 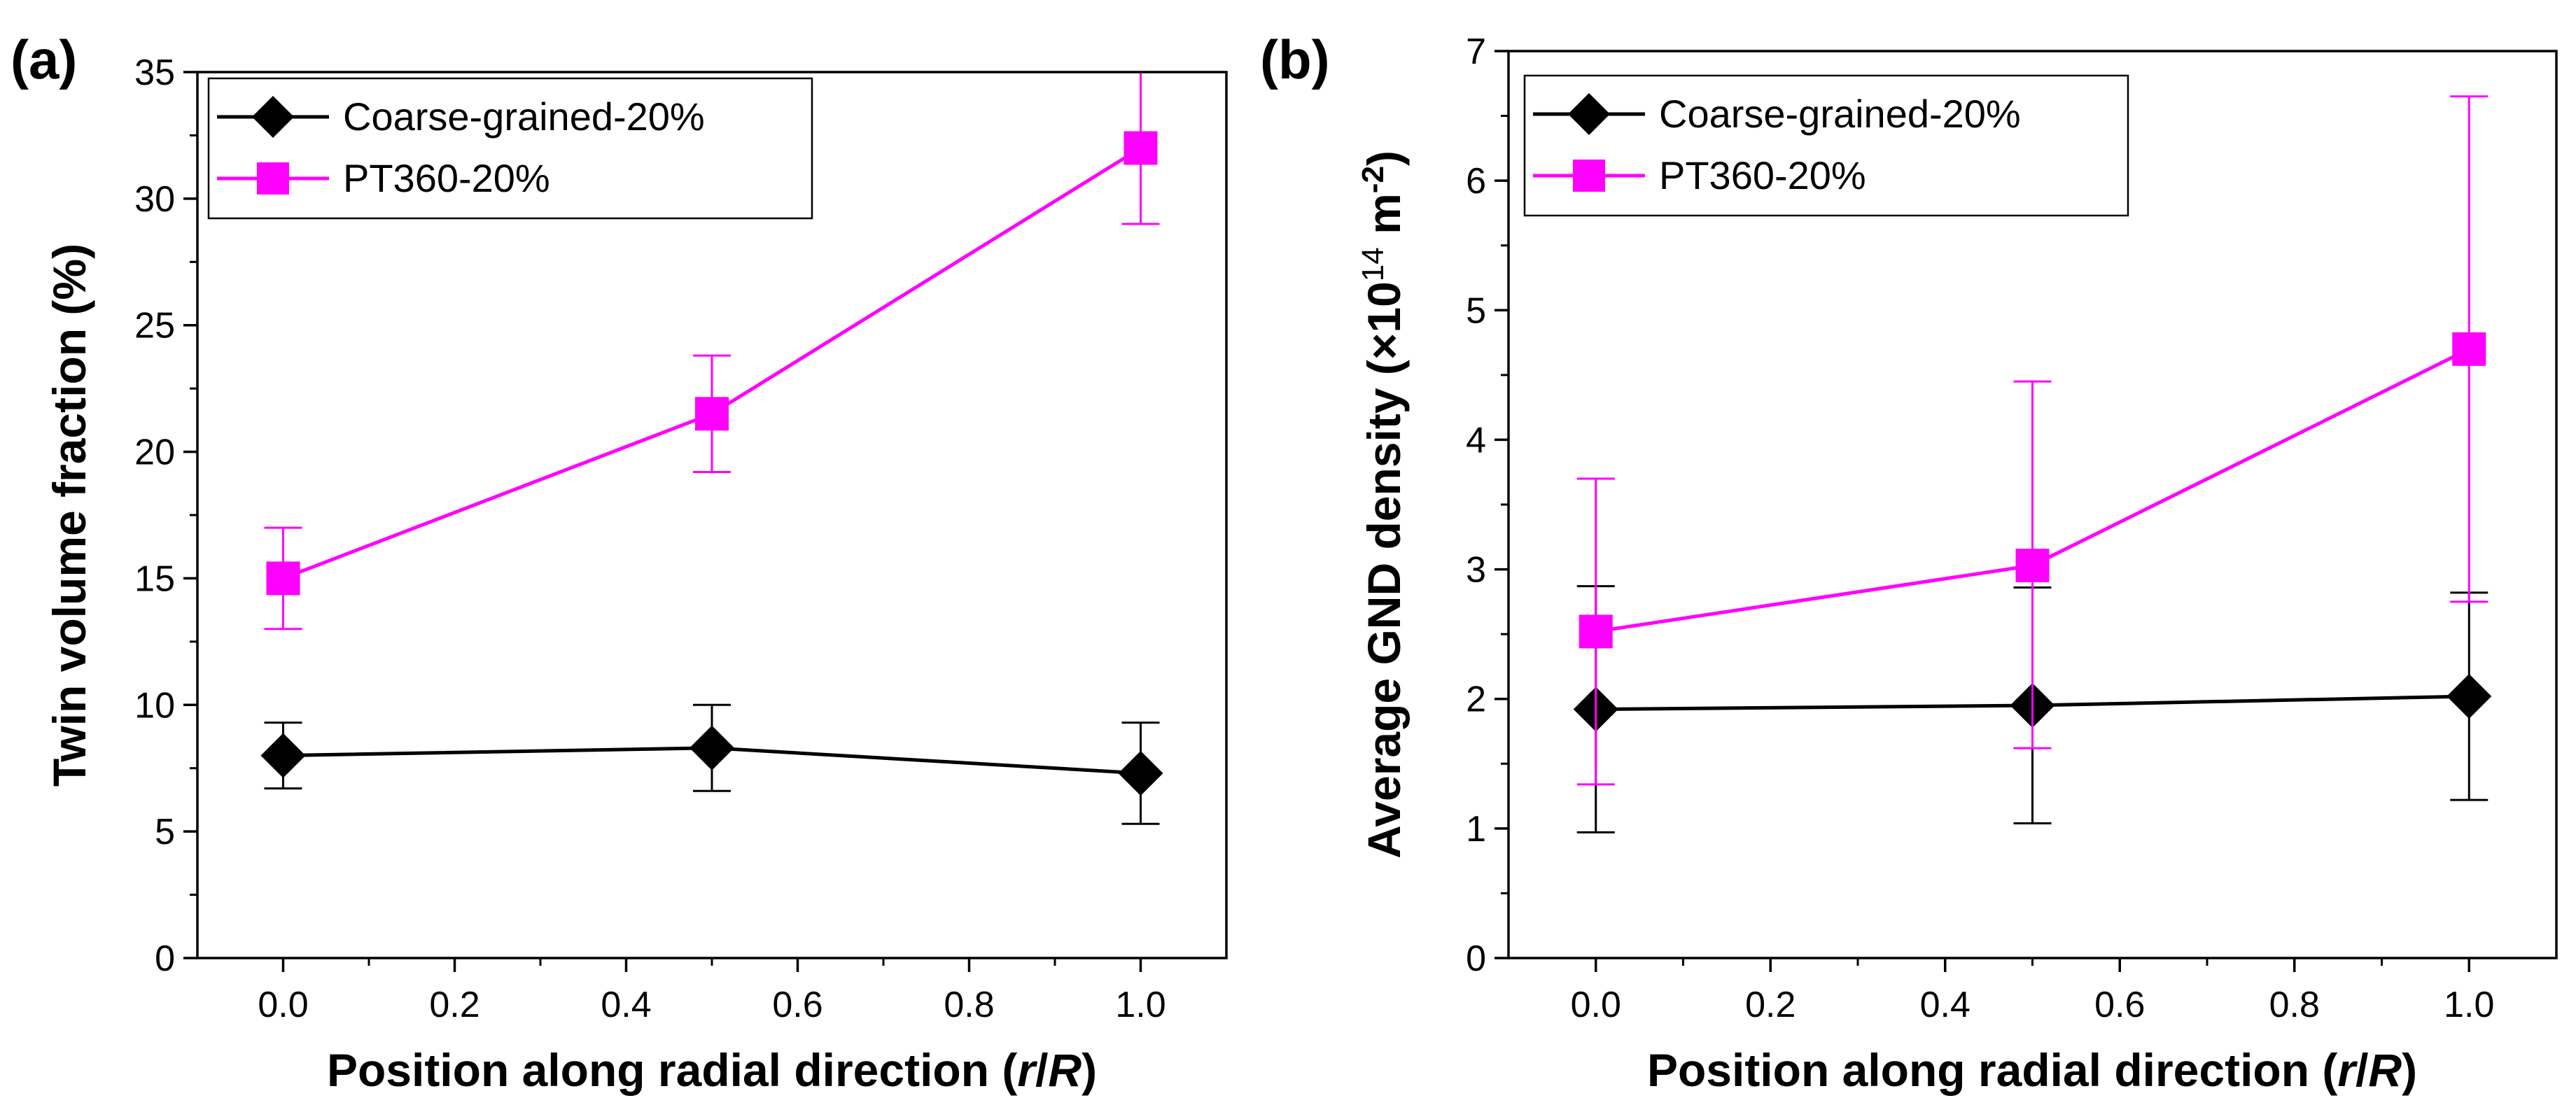 I want to click on panel-a-y-tick-label: 5, so click(x=165, y=832).